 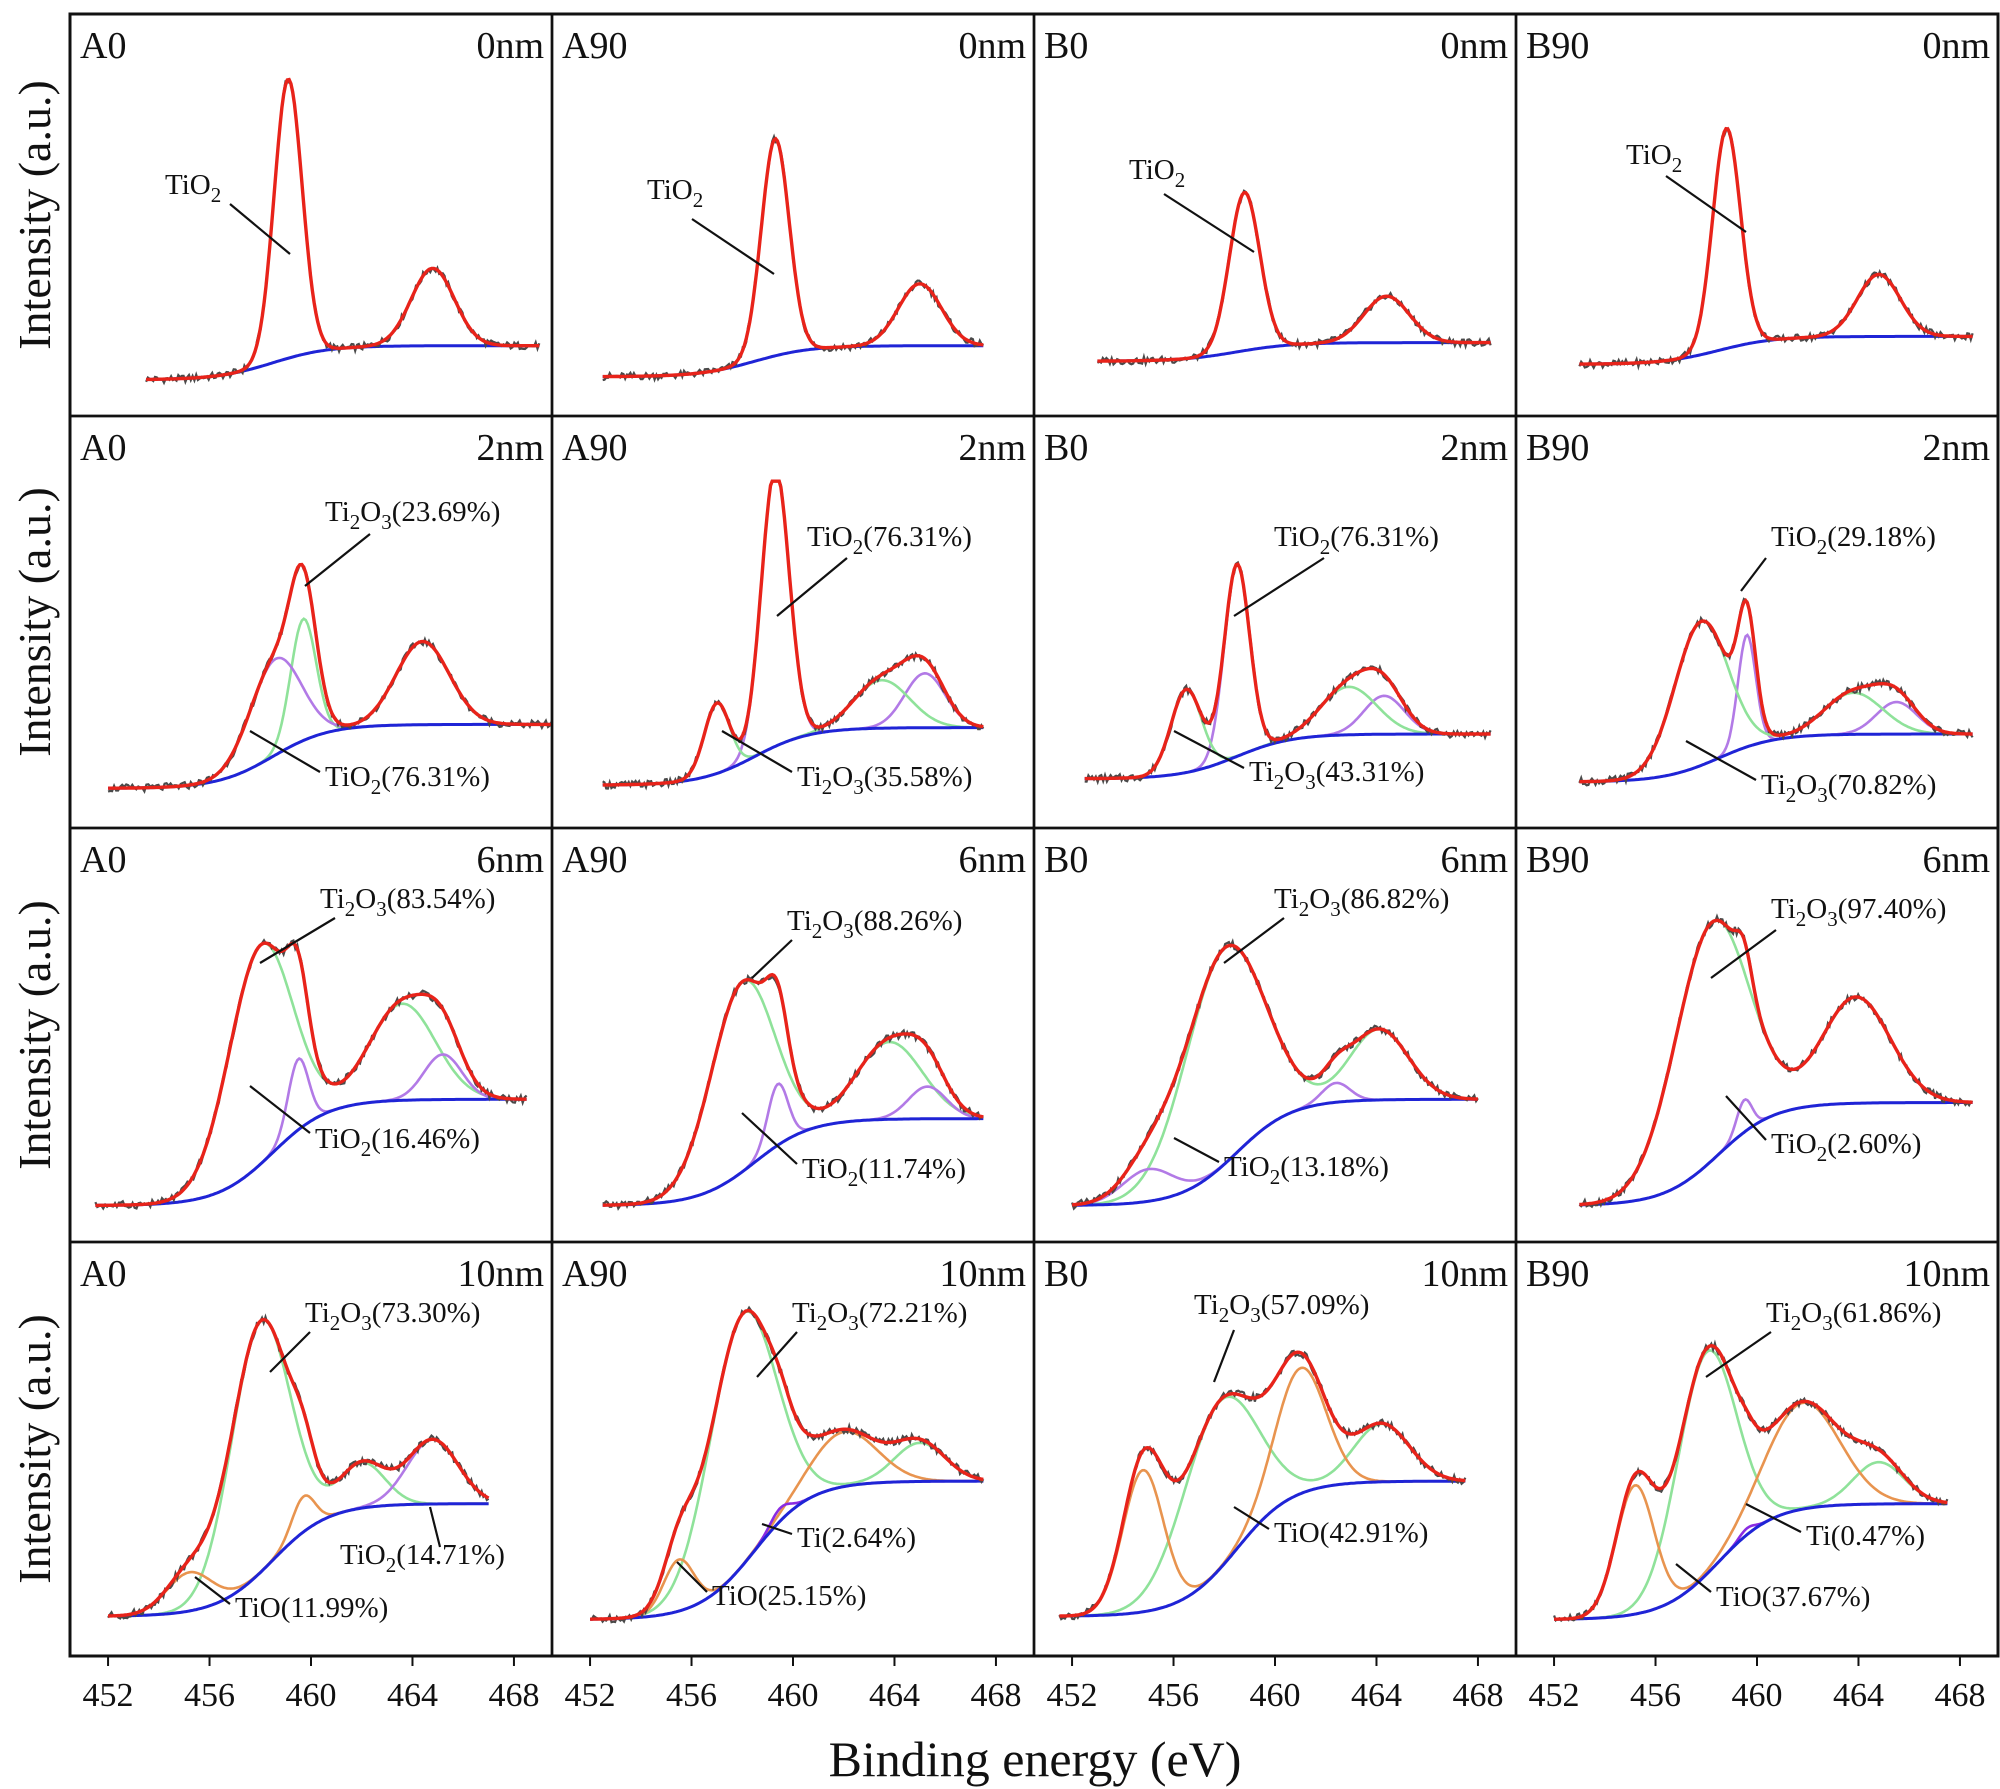 What do you see at coordinates (1858, 912) in the screenshot?
I see `peak-label-ti2o3: Ti2O3(97.40%)` at bounding box center [1858, 912].